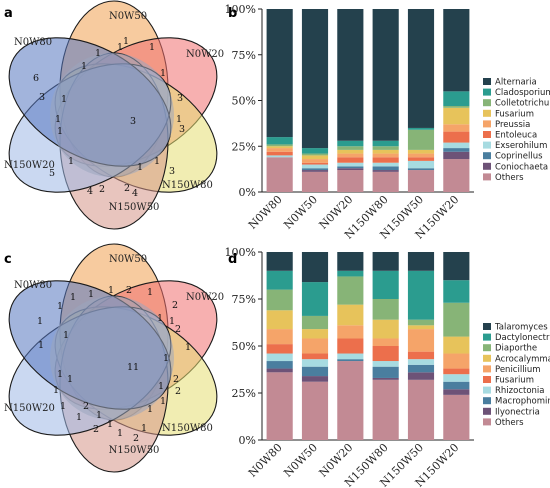  I want to click on legend-label: Fusarium, so click(514, 381).